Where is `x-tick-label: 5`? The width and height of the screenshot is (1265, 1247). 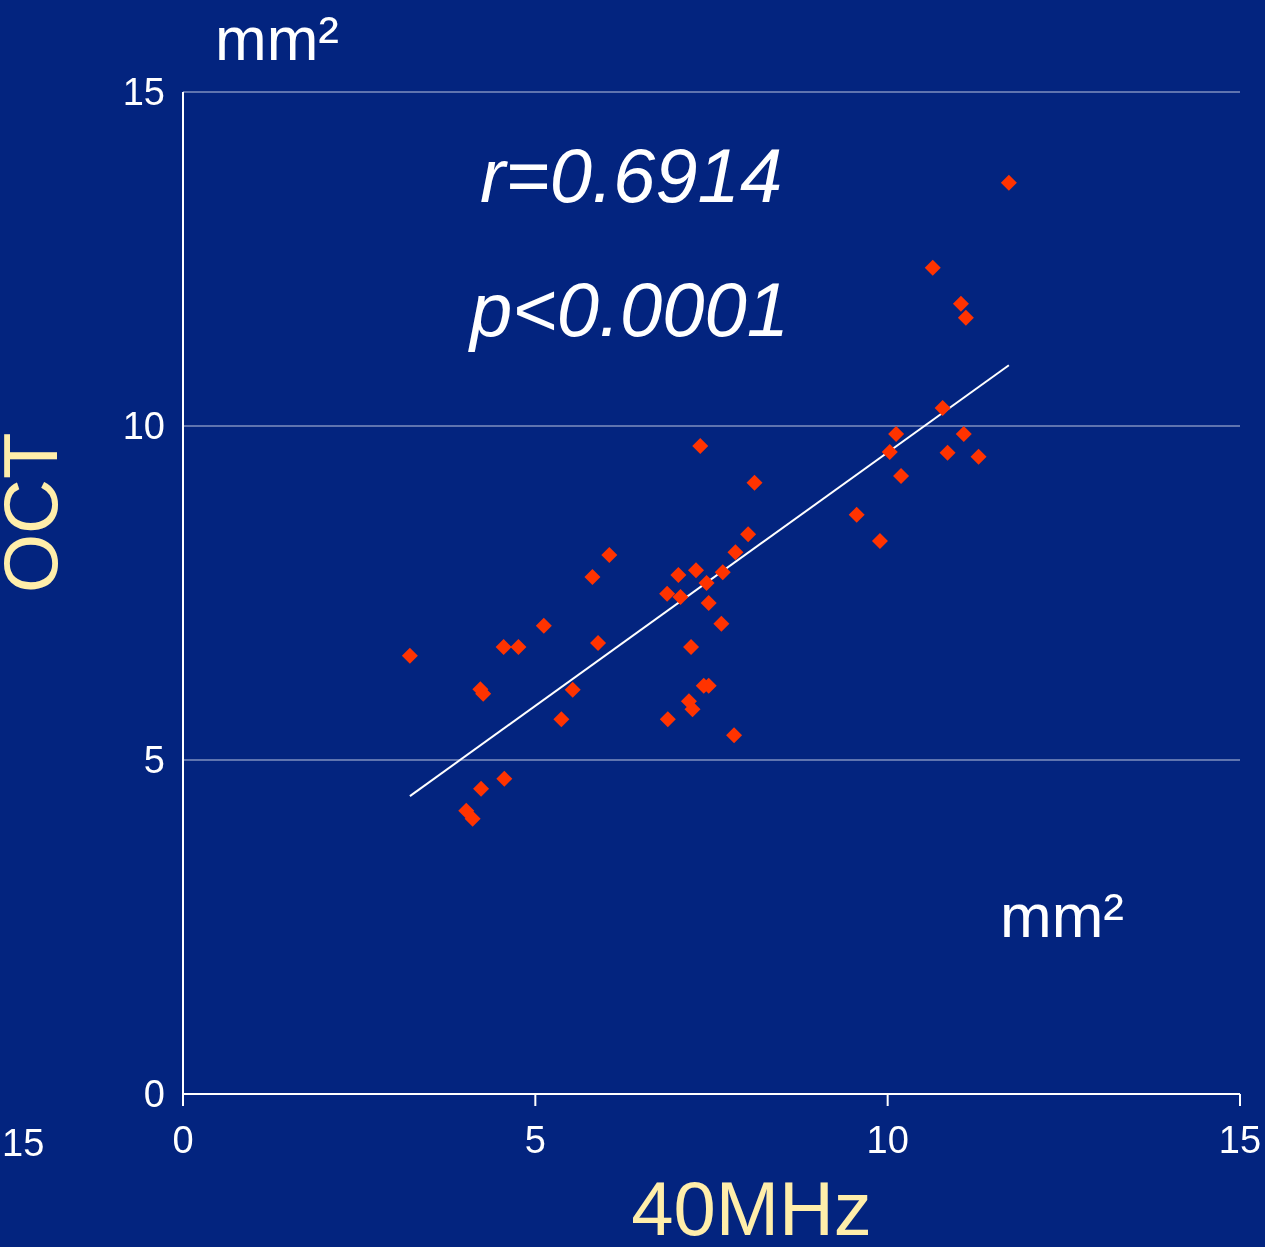 x-tick-label: 5 is located at coordinates (535, 1139).